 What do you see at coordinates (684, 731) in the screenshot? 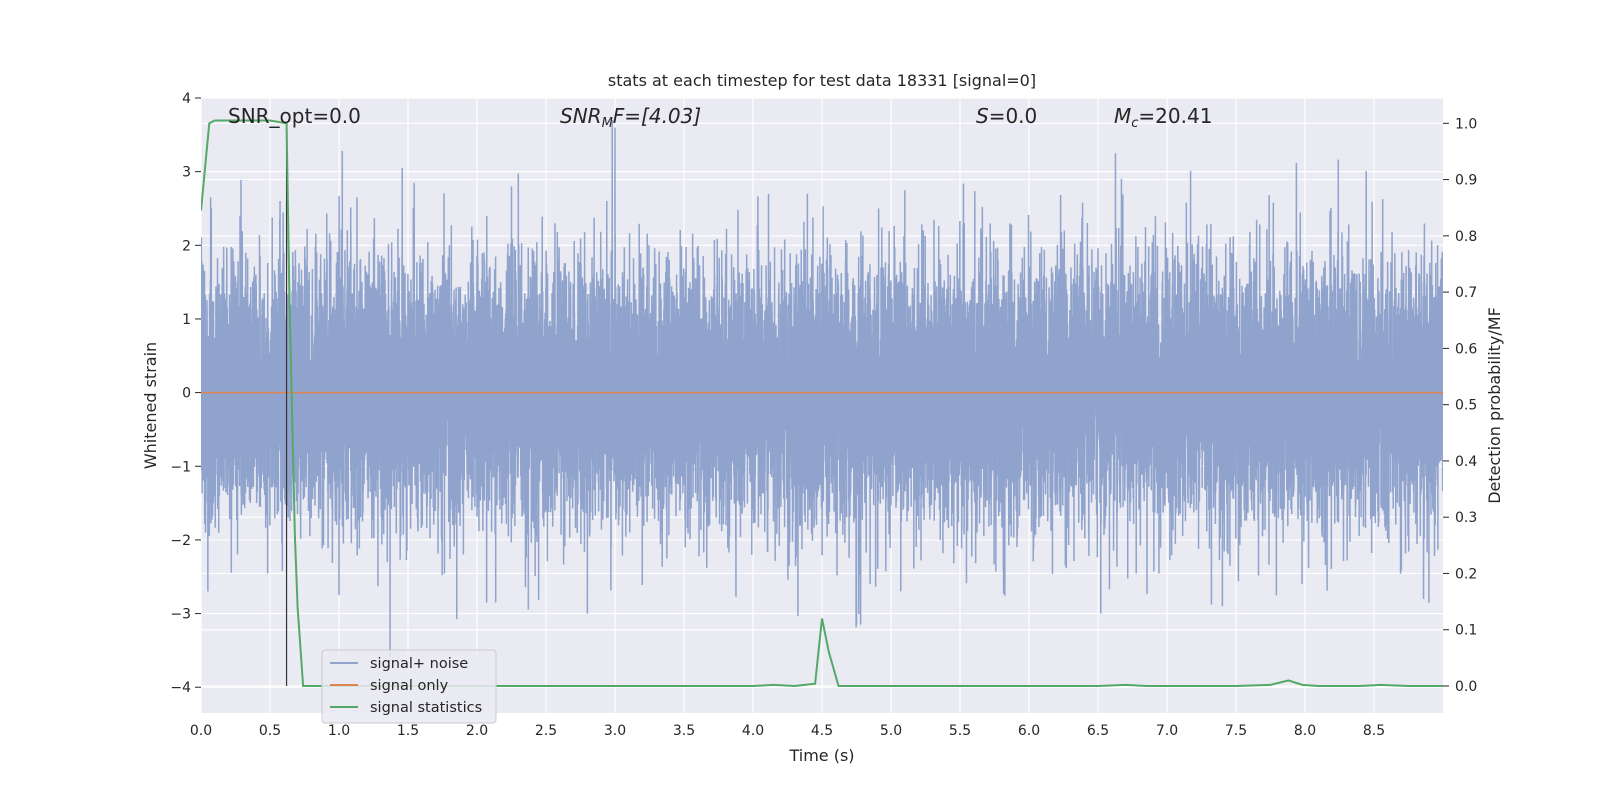
I see `x-tick-label: 3.5` at bounding box center [684, 731].